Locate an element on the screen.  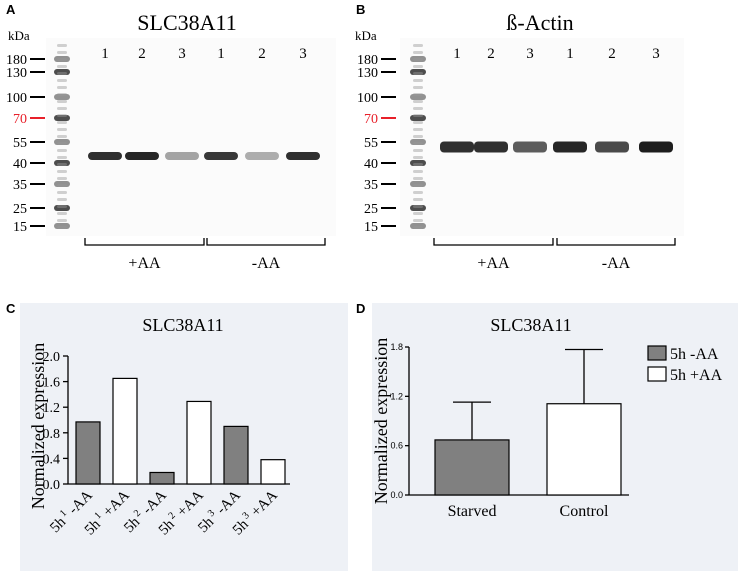
ladder-marker-15: 15 is located at coordinates (20, 227).